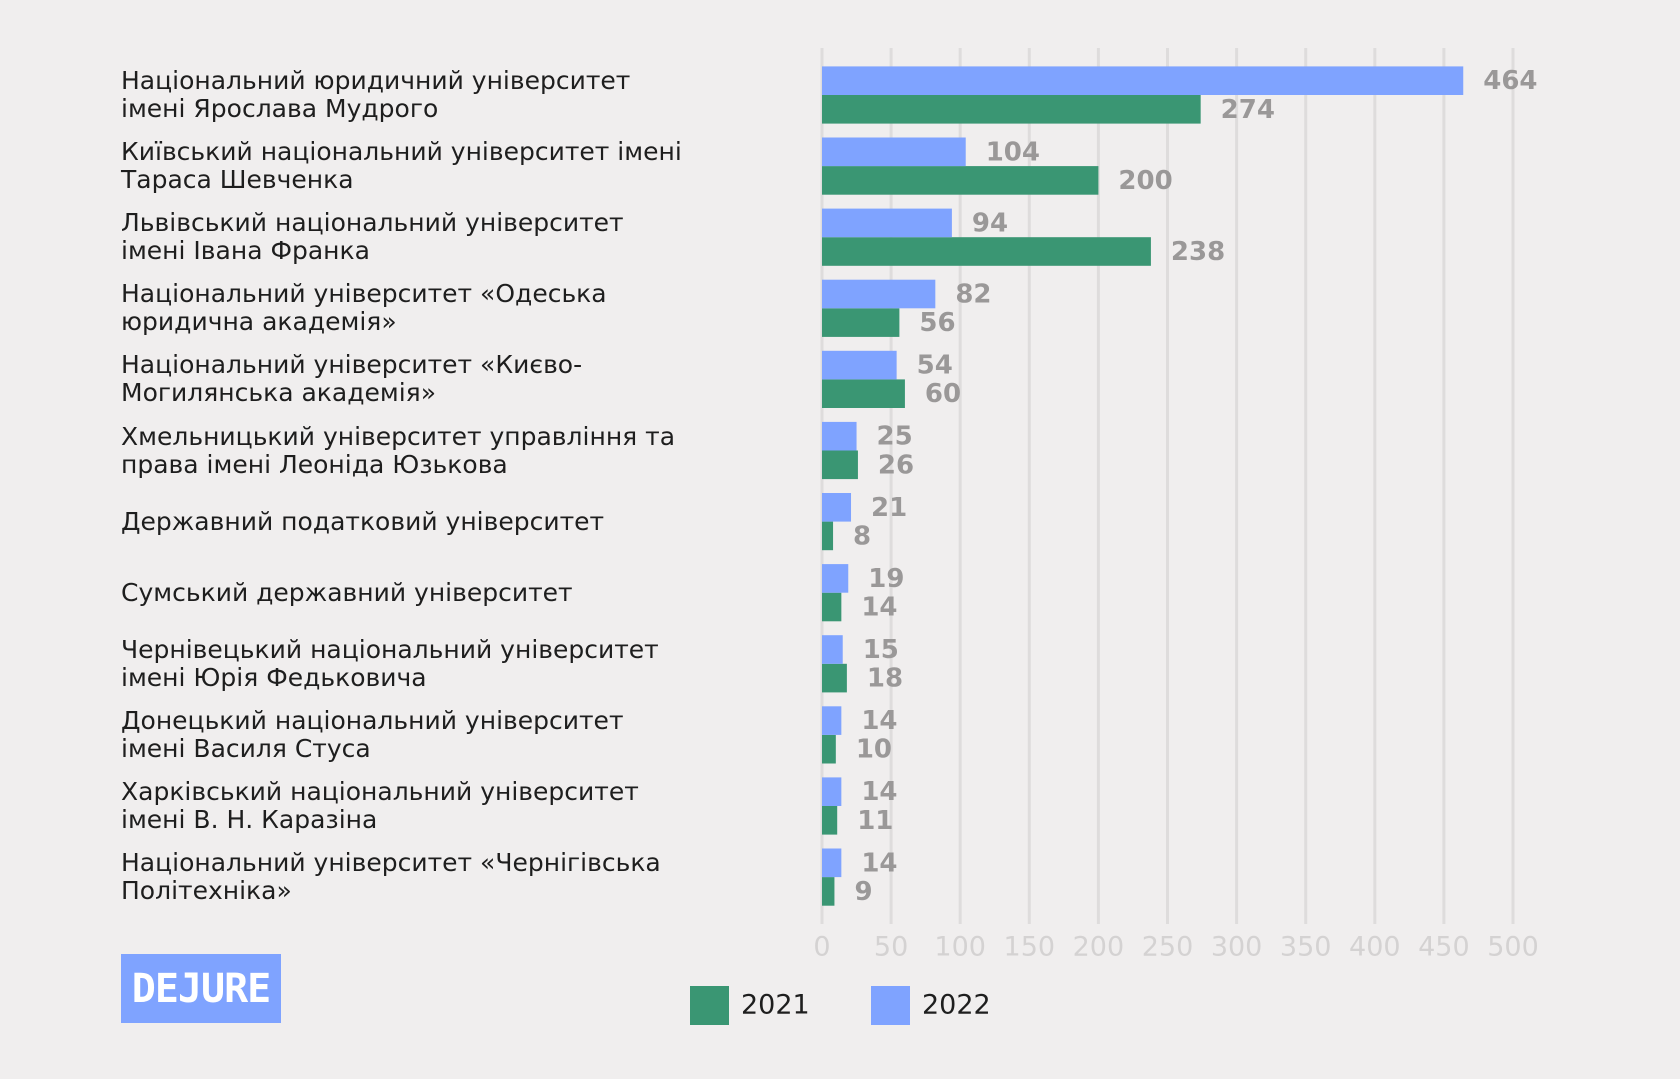  What do you see at coordinates (889, 508) in the screenshot?
I see `value-label: 21` at bounding box center [889, 508].